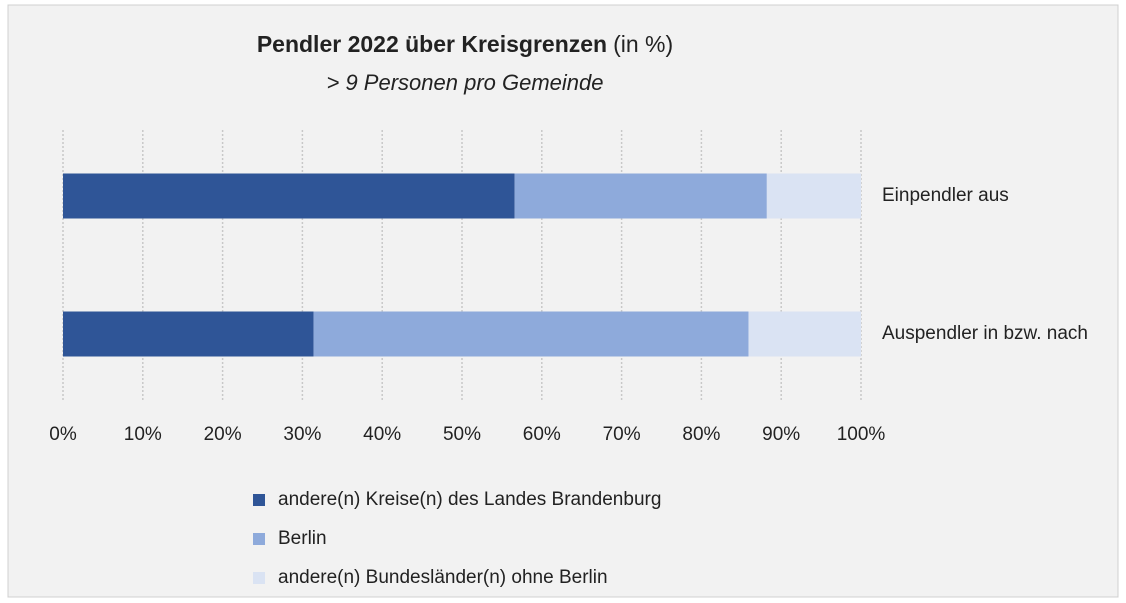 This screenshot has width=1126, height=603. What do you see at coordinates (432, 44) in the screenshot?
I see `chart-title: Pendler 2022 über Kreisgrenzen` at bounding box center [432, 44].